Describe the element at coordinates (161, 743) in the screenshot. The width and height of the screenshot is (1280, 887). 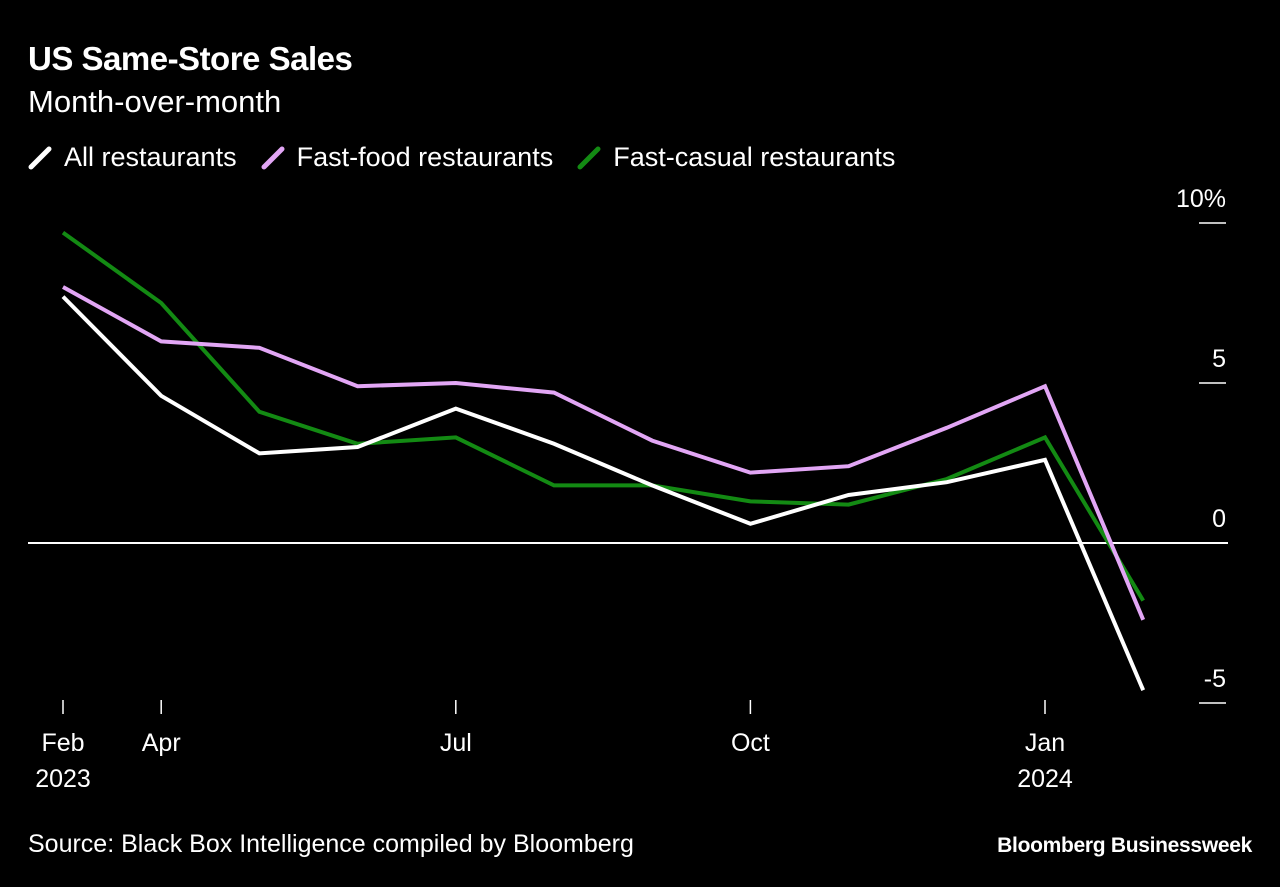
I see `x-tick-label: Apr` at that location.